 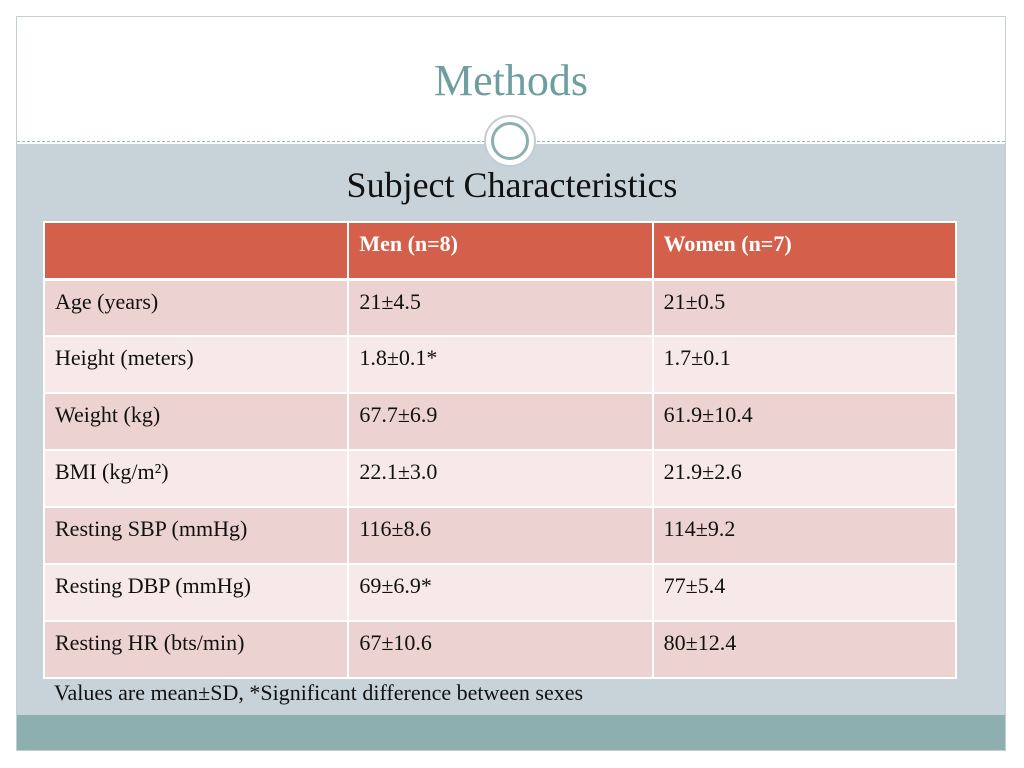 I want to click on women-value: 21.9±2.6, so click(x=804, y=478).